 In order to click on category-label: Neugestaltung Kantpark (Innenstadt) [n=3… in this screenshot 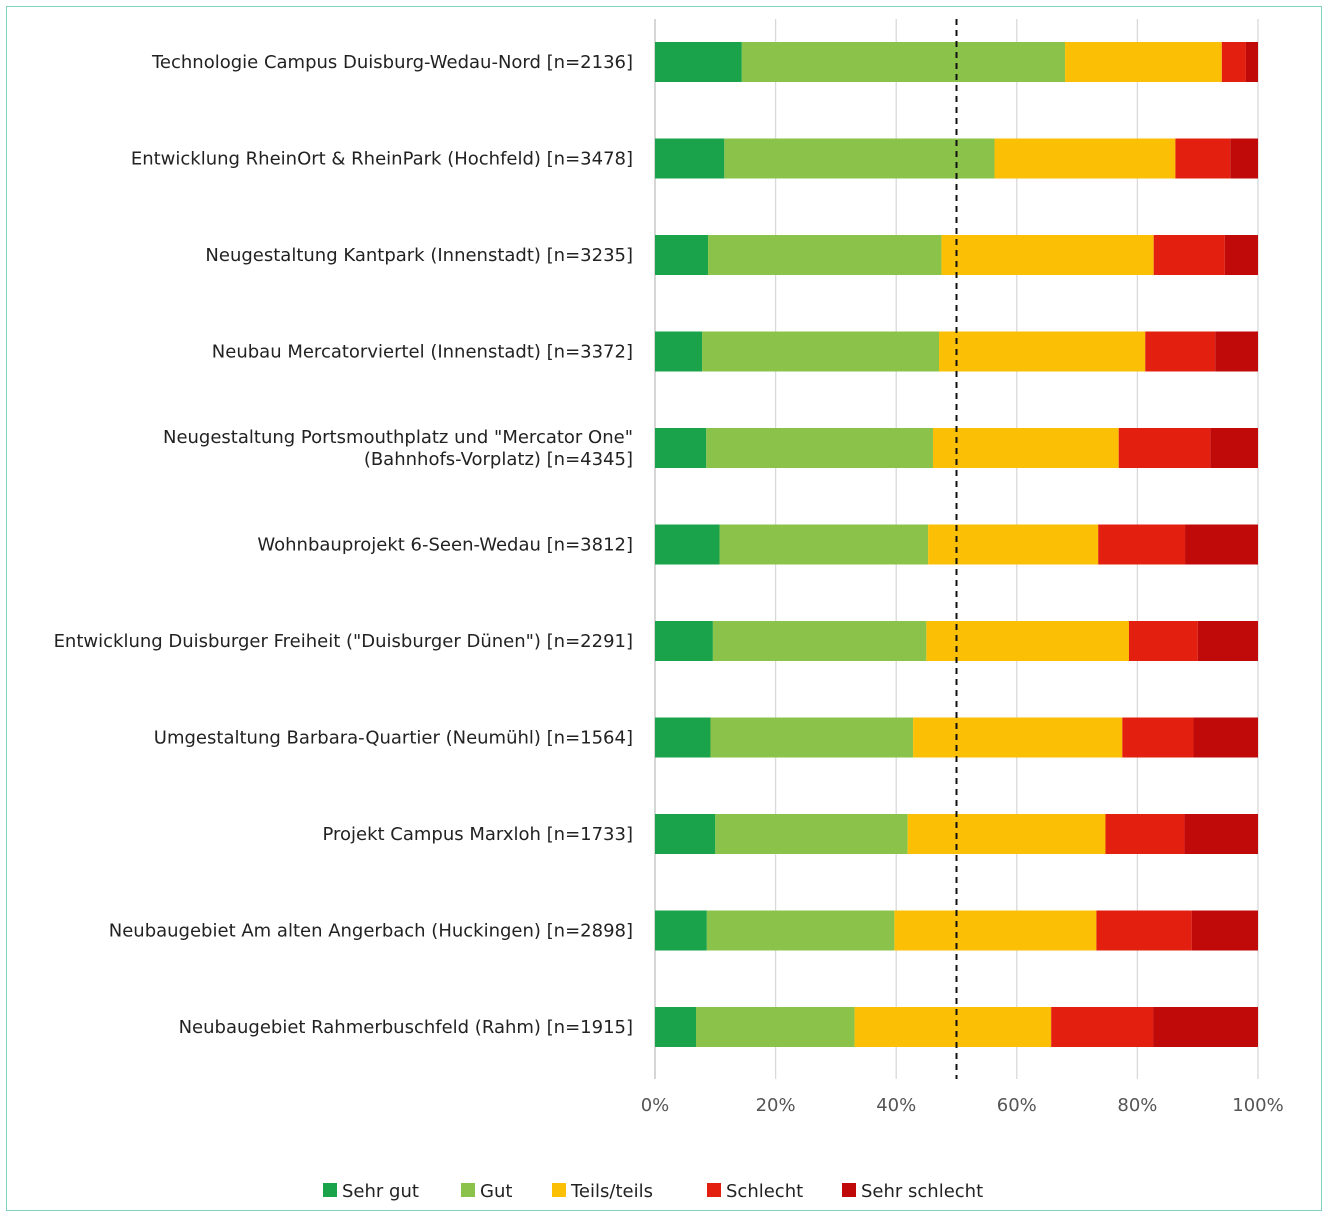, I will do `click(419, 255)`.